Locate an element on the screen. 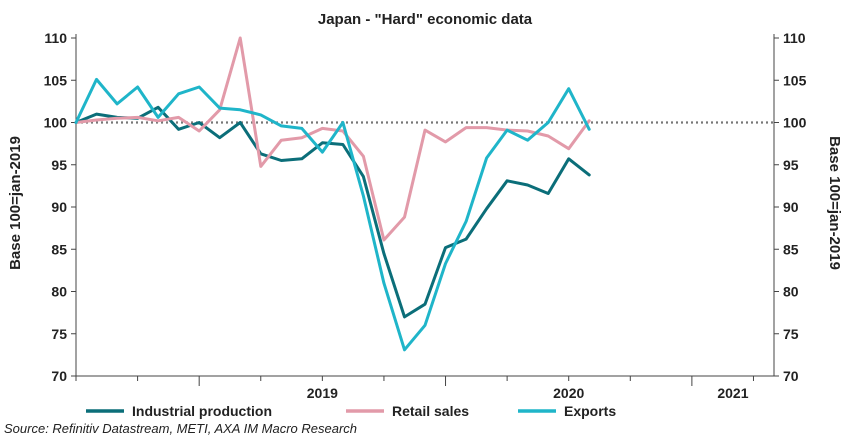 This screenshot has width=850, height=438. chart-title: Japan - "Hard" economic data is located at coordinates (425, 19).